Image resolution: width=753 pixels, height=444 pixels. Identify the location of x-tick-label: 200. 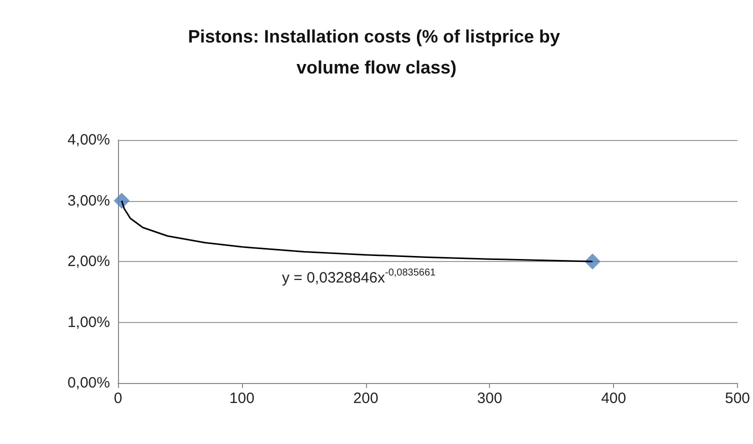
(365, 398).